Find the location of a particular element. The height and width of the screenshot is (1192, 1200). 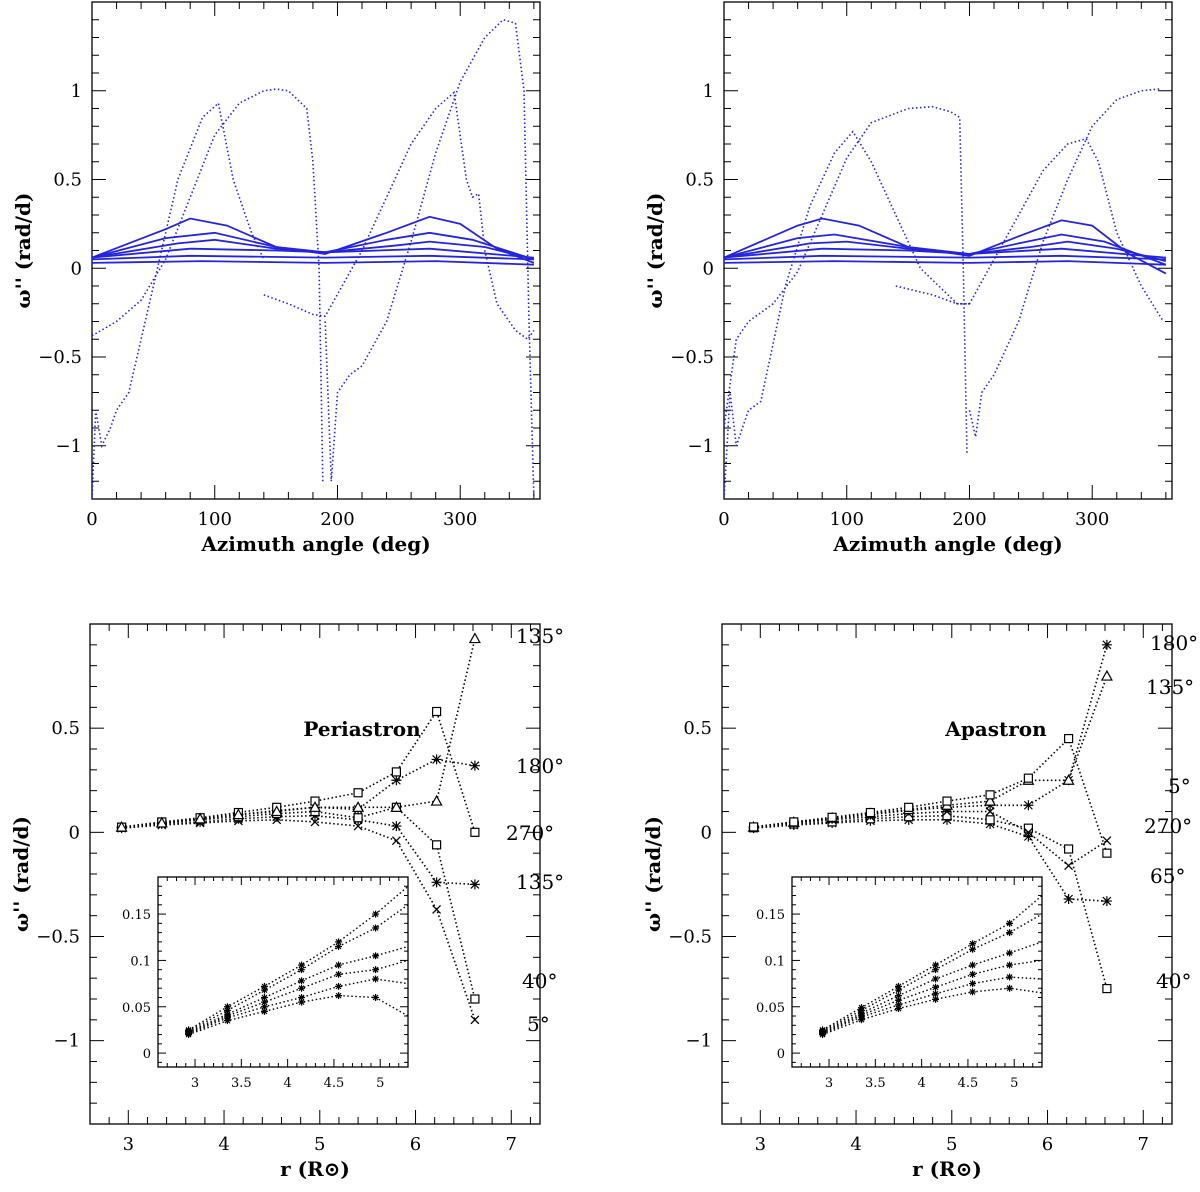

inset-plot-area is located at coordinates (296, 962).